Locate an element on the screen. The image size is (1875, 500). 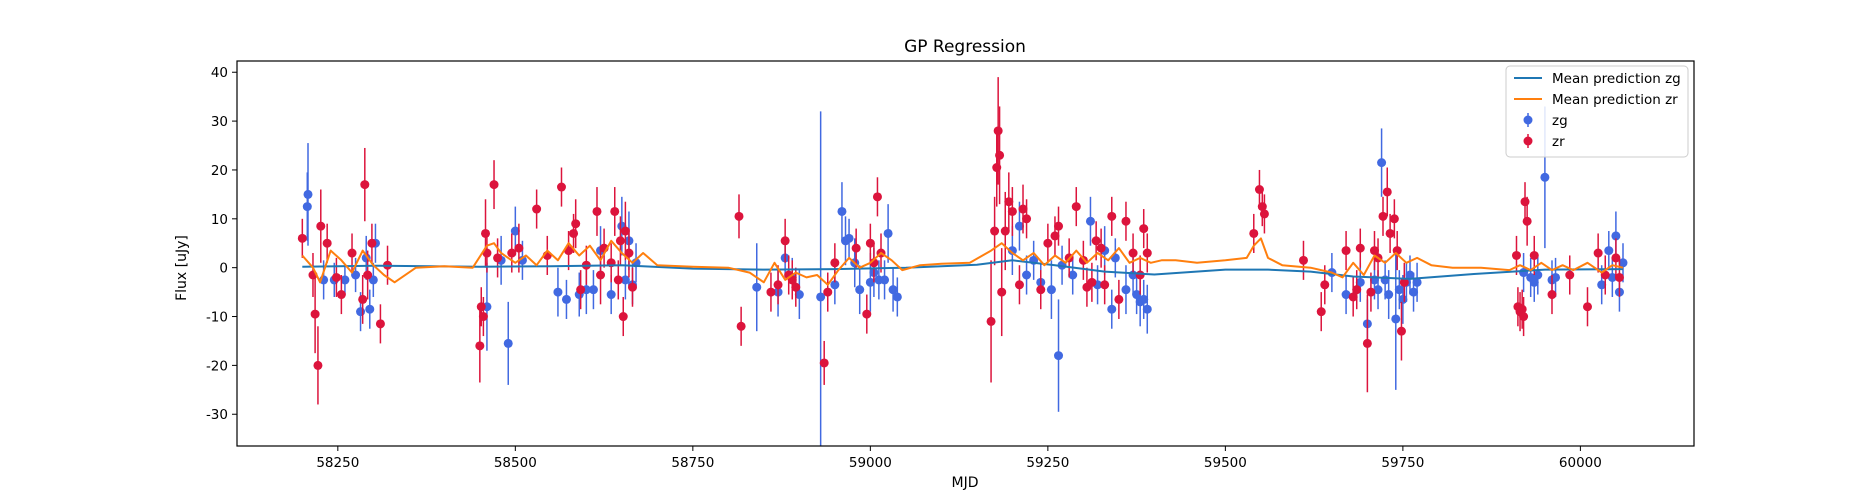
x-tick-label: 58500 is located at coordinates (515, 463).